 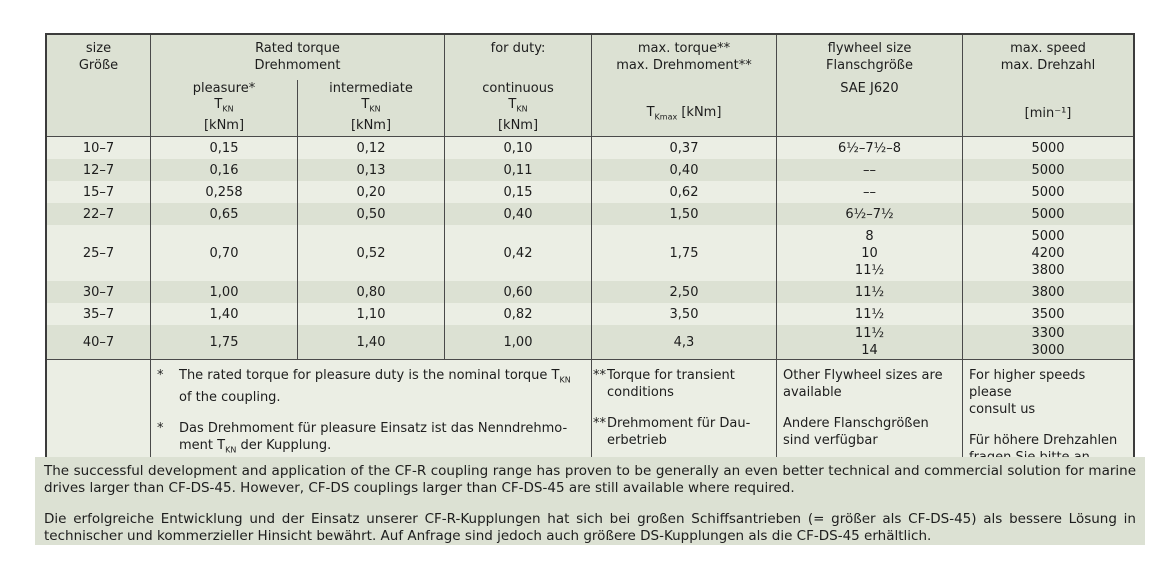 What do you see at coordinates (518, 192) in the screenshot?
I see `cell-continuous: 0,15` at bounding box center [518, 192].